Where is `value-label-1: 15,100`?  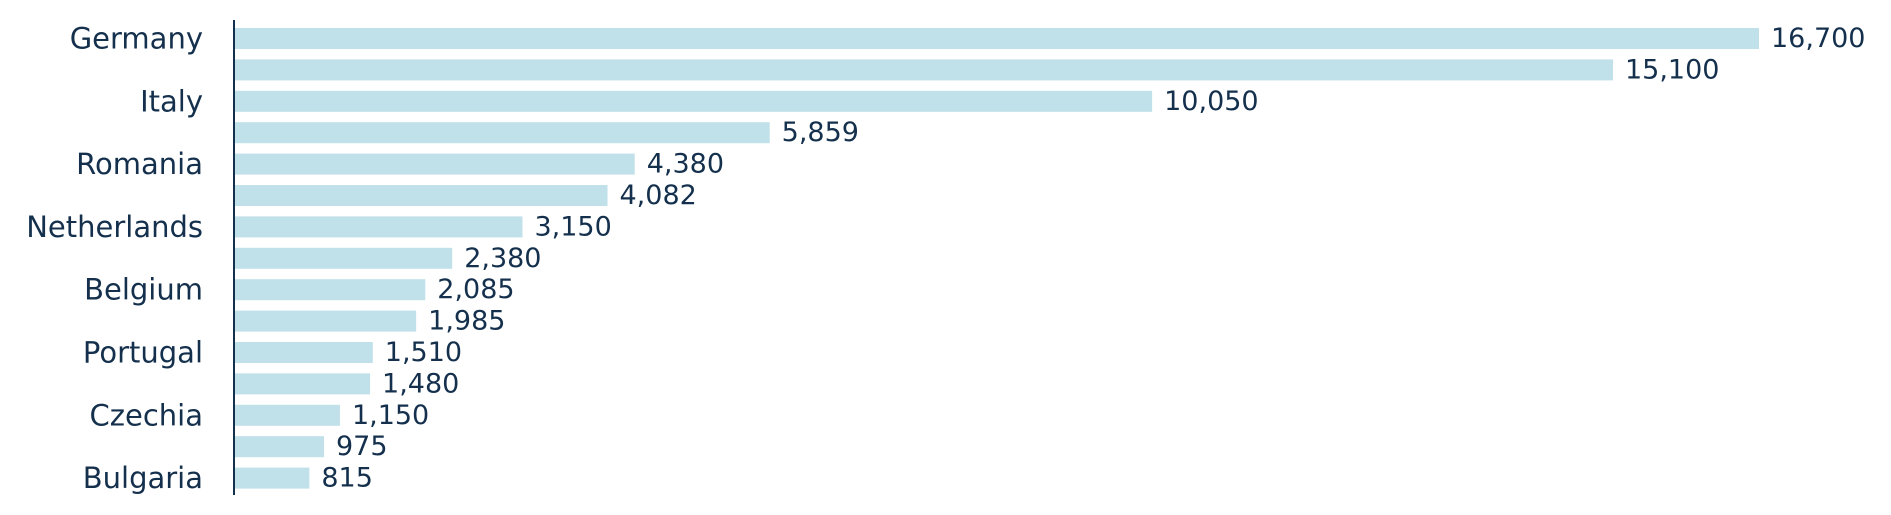 value-label-1: 15,100 is located at coordinates (1672, 69).